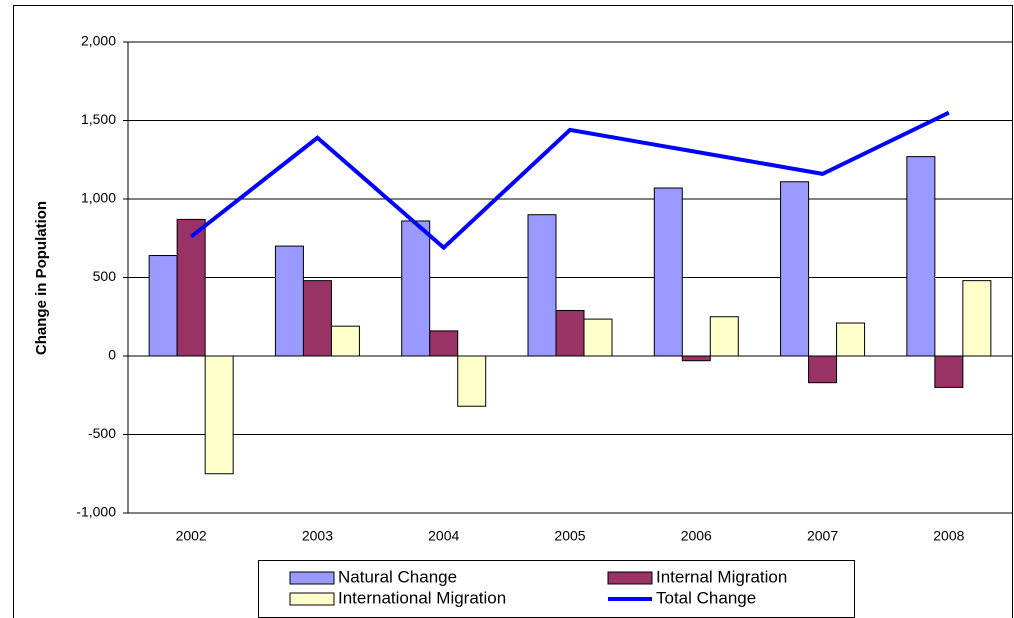  What do you see at coordinates (98, 41) in the screenshot?
I see `y-tick-label: 2,000` at bounding box center [98, 41].